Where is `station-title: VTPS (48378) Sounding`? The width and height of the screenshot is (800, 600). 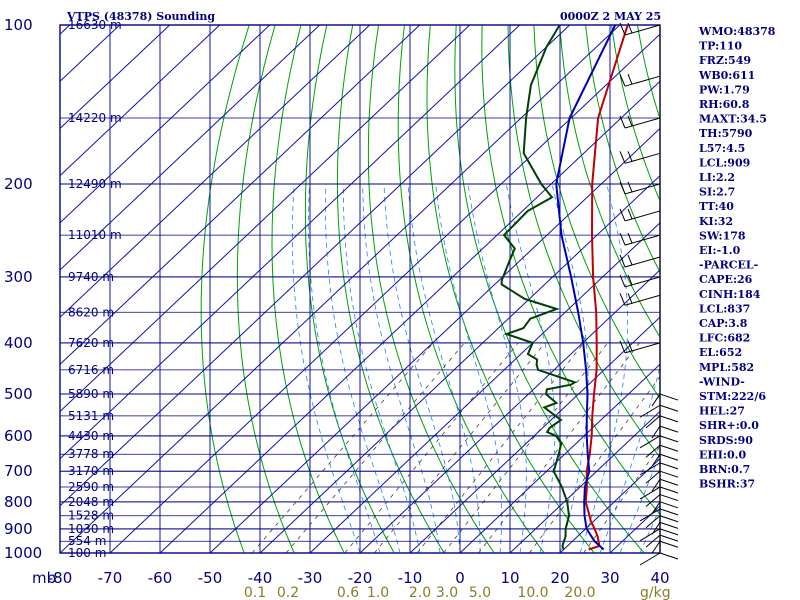
station-title: VTPS (48378) Sounding is located at coordinates (140, 16).